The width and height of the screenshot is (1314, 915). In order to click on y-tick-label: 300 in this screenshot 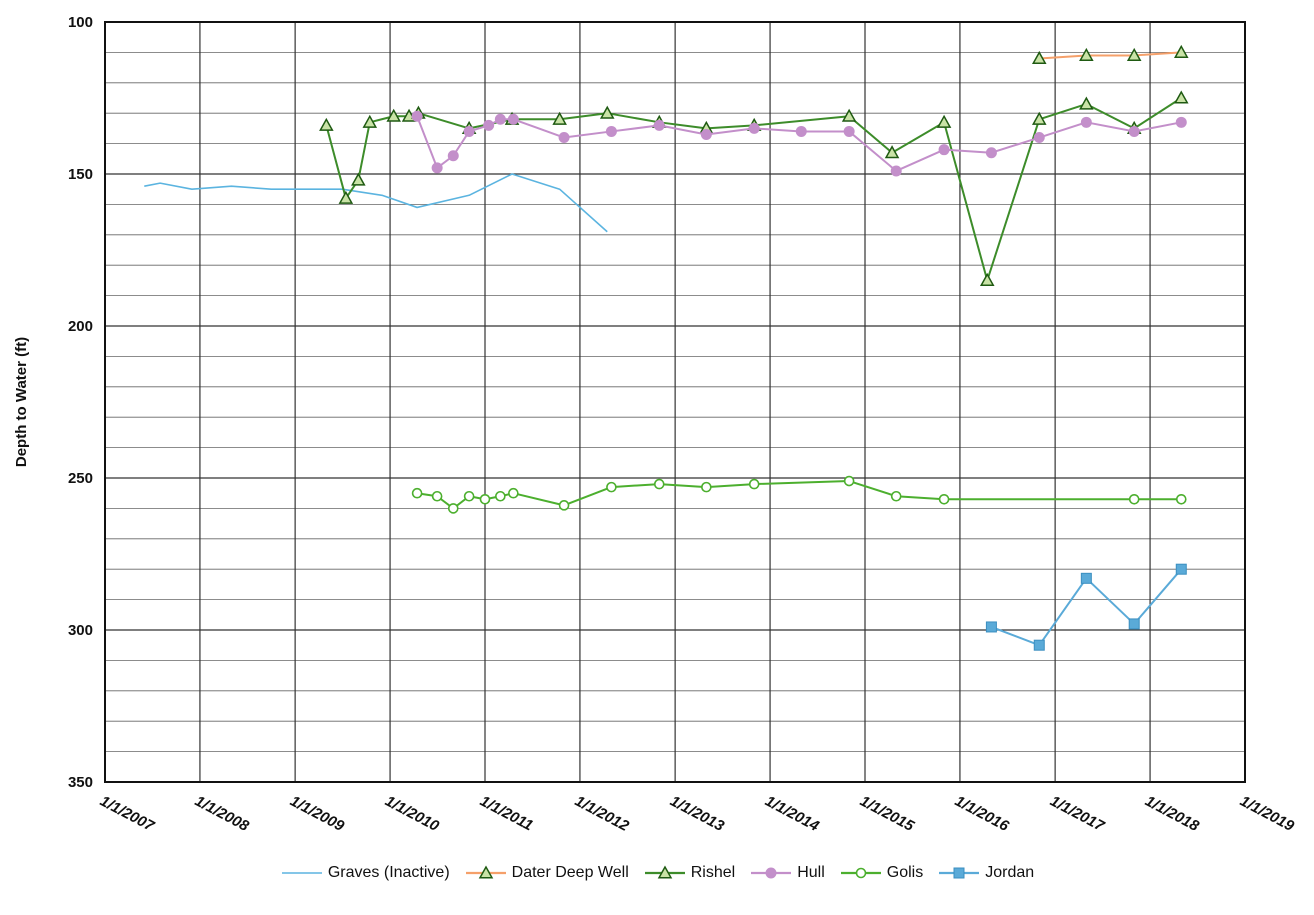, I will do `click(80, 630)`.